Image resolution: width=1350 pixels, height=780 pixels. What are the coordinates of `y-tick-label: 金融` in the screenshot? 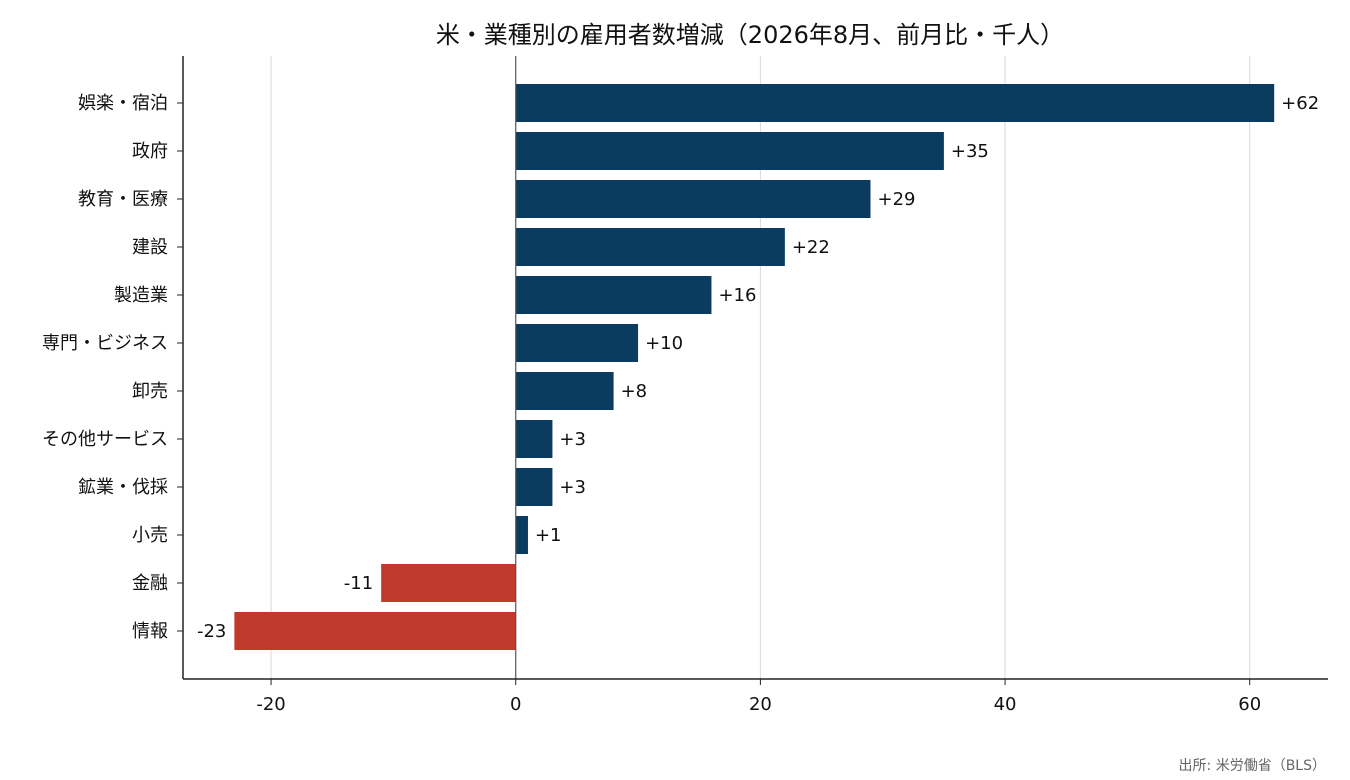 It's located at (150, 583).